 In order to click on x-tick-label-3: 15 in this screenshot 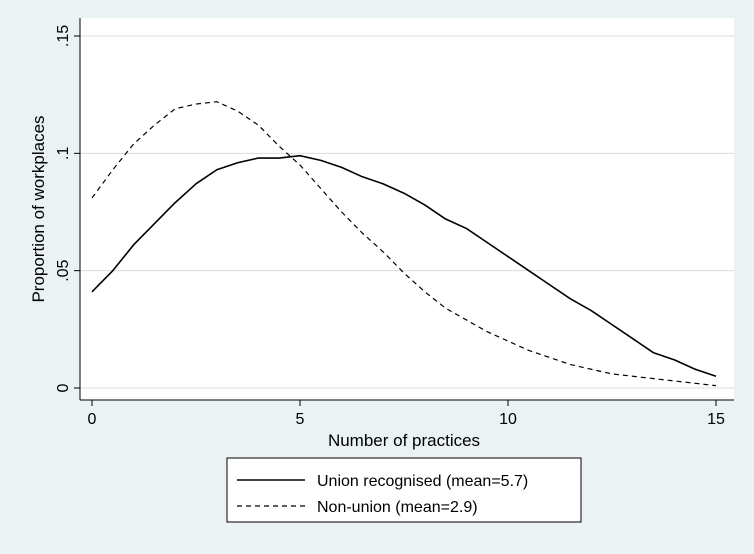, I will do `click(716, 419)`.